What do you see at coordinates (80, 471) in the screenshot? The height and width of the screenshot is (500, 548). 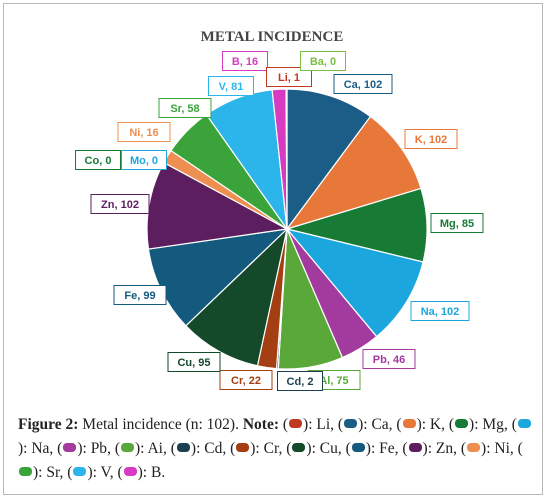 I see `caption-legend-swatch-v` at bounding box center [80, 471].